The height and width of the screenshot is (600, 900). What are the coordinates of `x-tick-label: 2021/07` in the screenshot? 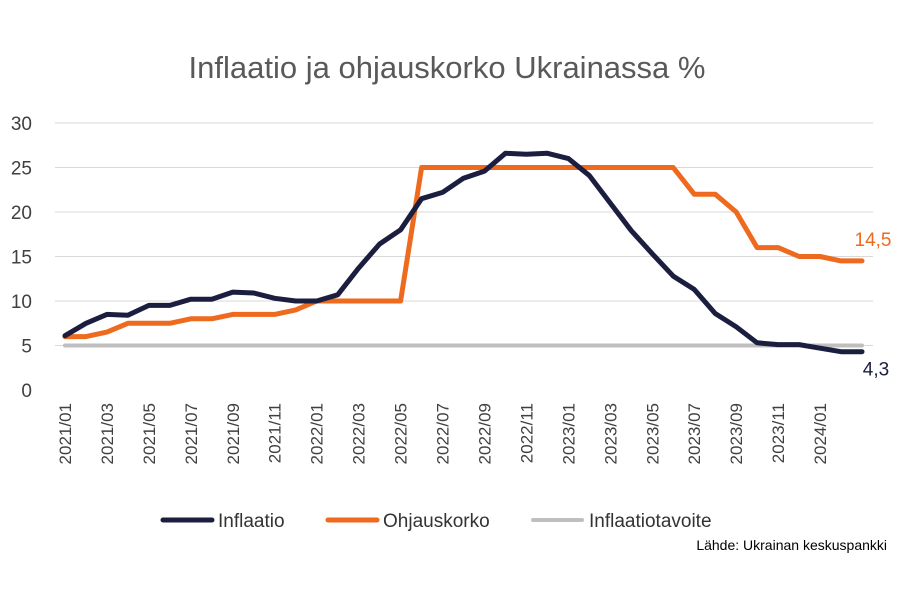 It's located at (191, 433).